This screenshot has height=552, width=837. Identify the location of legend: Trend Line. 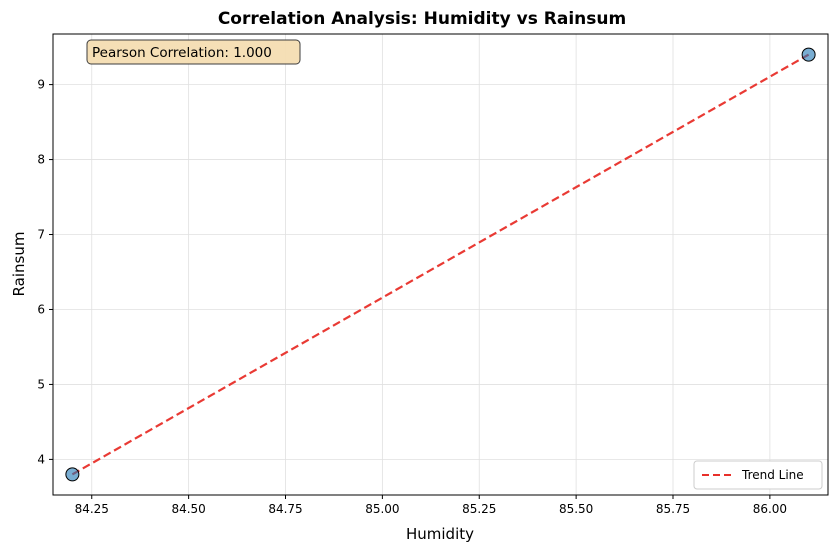
(758, 475).